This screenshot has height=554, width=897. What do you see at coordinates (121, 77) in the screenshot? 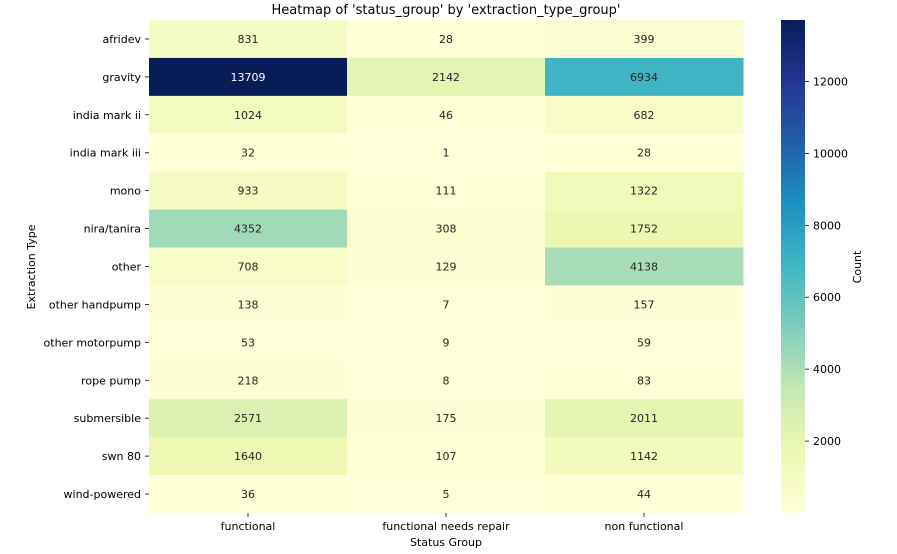
I see `row-tick-label: gravity` at bounding box center [121, 77].